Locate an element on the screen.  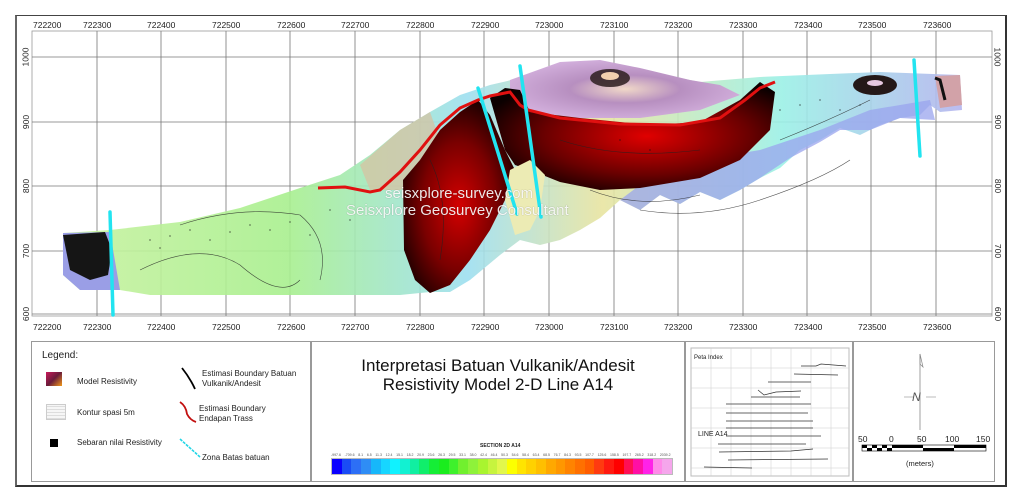
colorbar-tick: 46.4 is located at coordinates (494, 455).